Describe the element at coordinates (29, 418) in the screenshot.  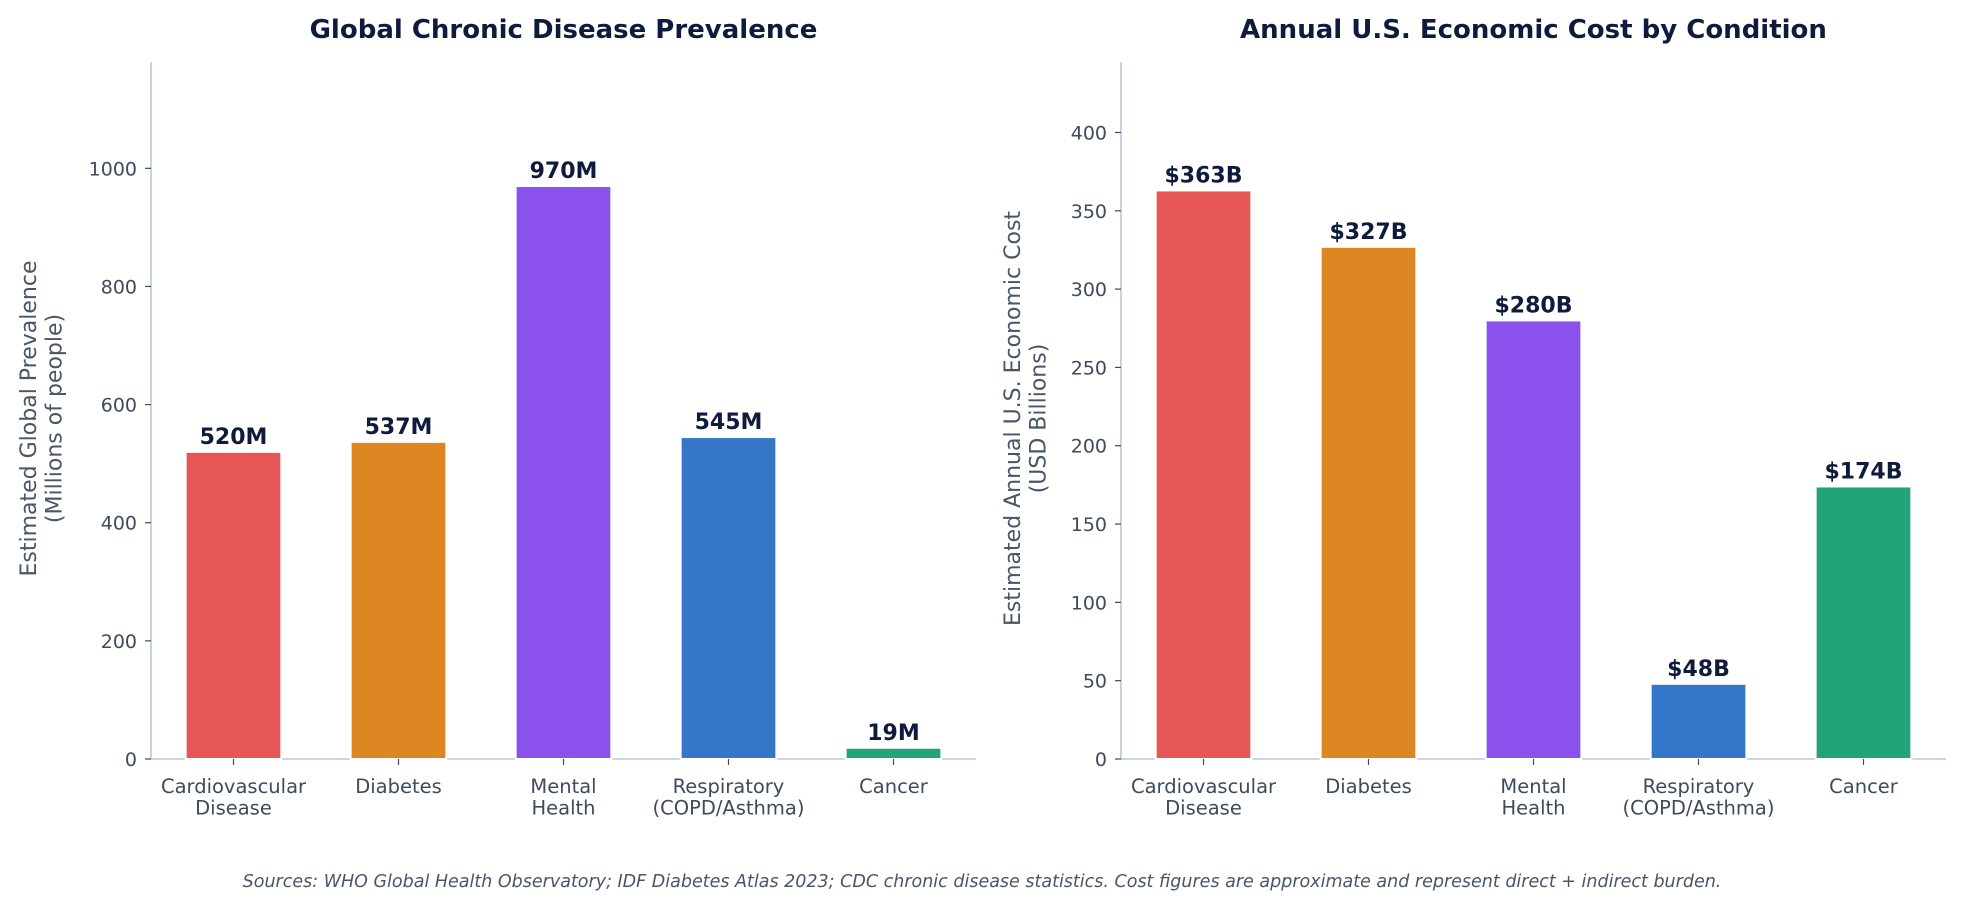
I see `y-axis-label-line: Estimated Global Prevalence` at that location.